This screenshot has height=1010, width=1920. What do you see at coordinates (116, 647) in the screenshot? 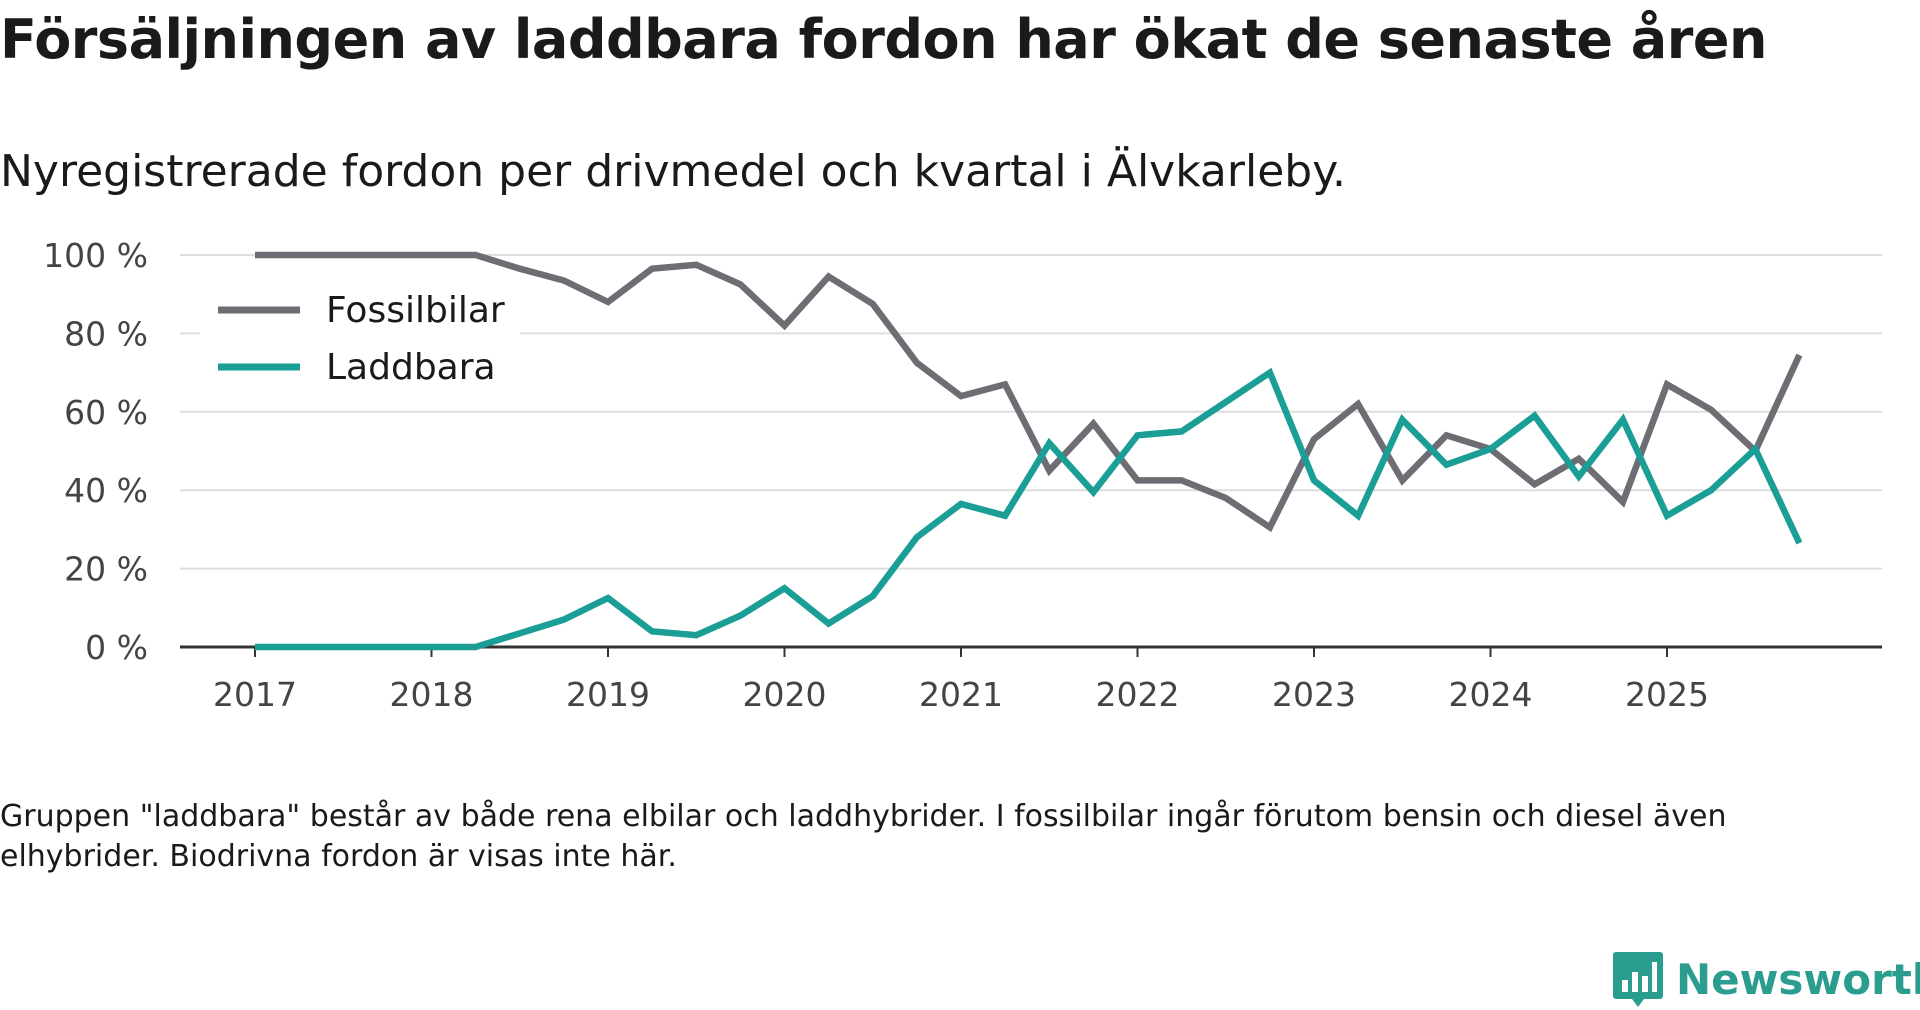
I see `y-tick-label: 0 %` at bounding box center [116, 647].